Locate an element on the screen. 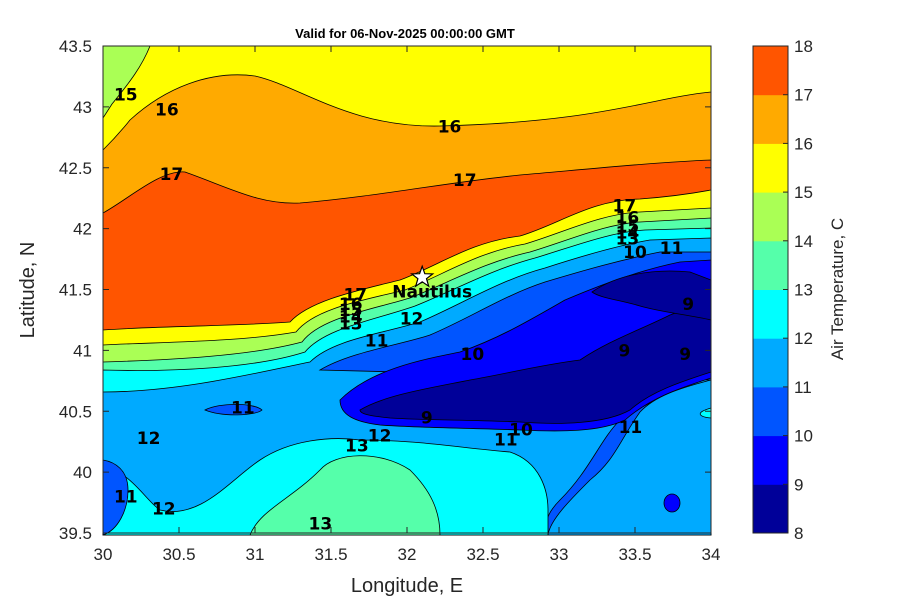  x-tick-label: 33 is located at coordinates (559, 554).